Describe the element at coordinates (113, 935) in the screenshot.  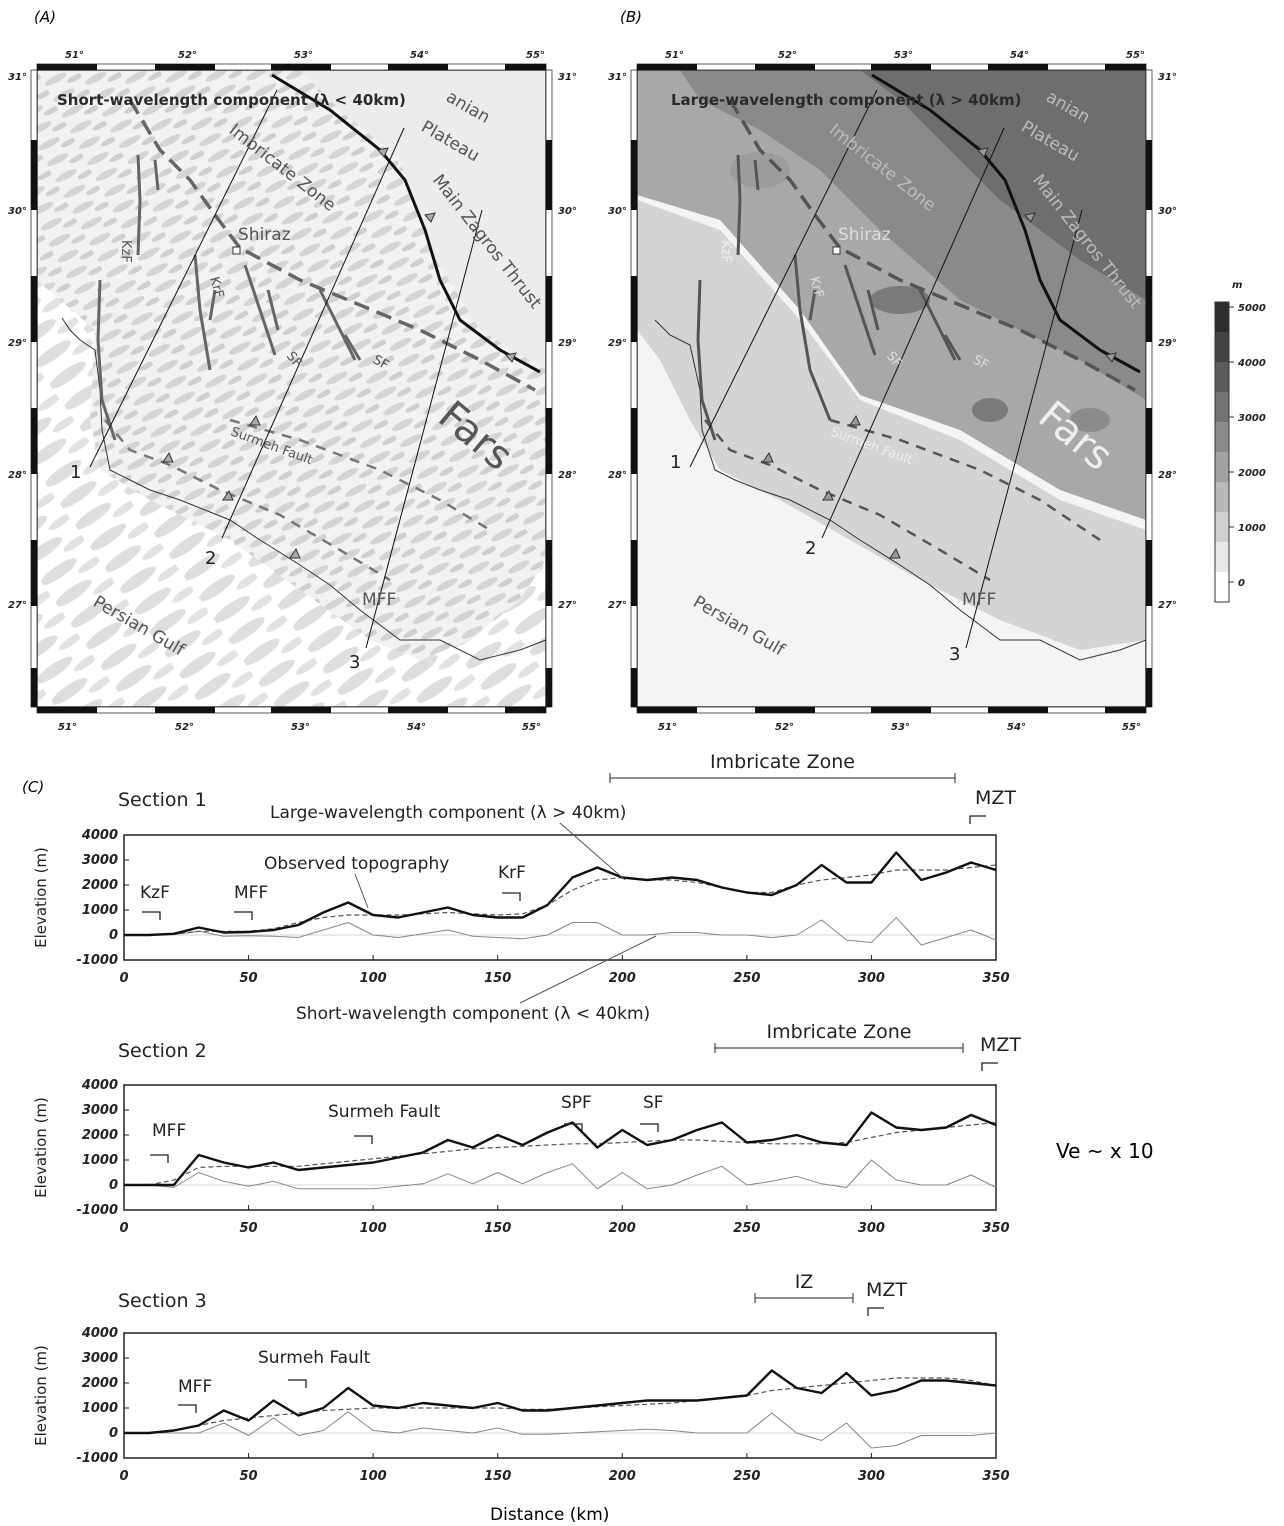
I see `y-tick-label: 0` at that location.